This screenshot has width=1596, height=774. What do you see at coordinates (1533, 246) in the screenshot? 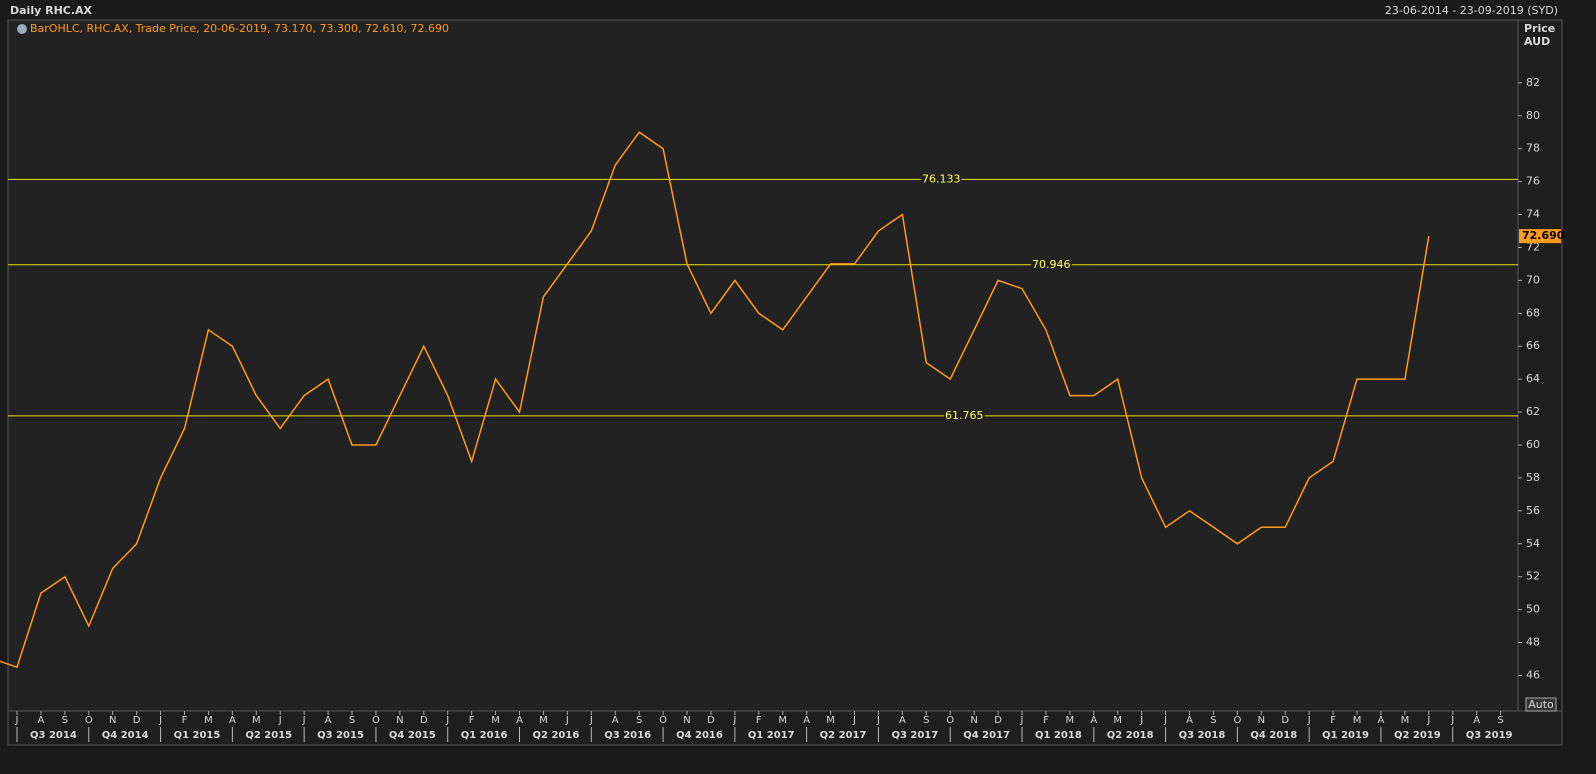
I see `y-tick-label: 72` at bounding box center [1533, 246].